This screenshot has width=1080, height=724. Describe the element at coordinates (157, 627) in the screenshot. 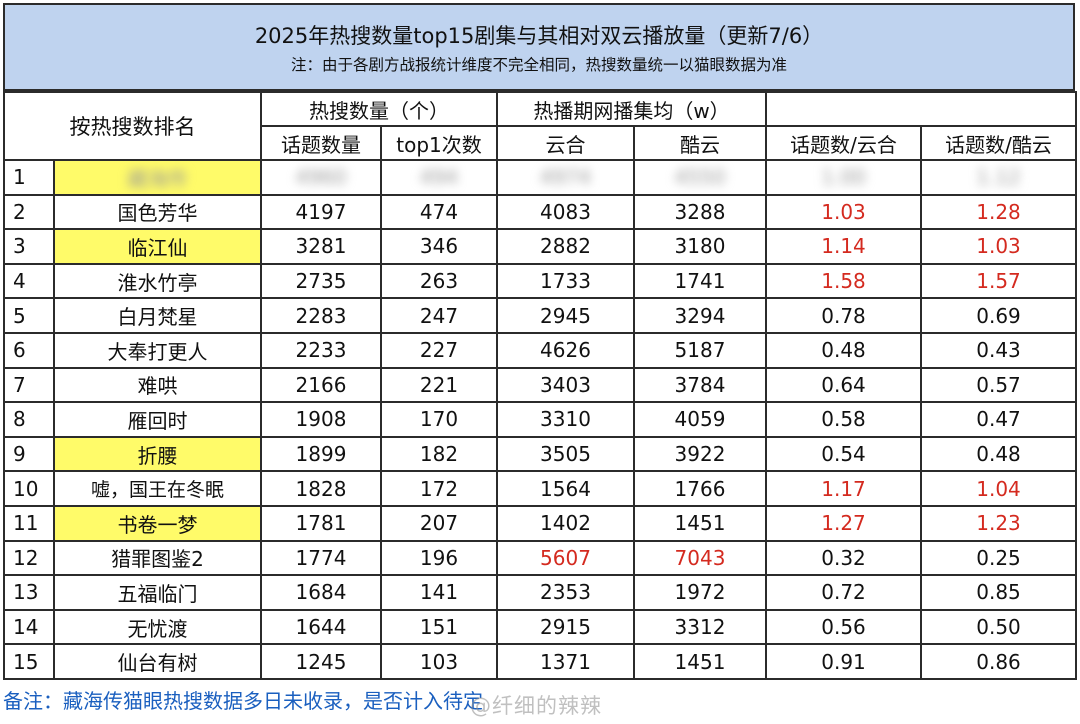

I see `drama-name-cell: 无忧渡` at that location.